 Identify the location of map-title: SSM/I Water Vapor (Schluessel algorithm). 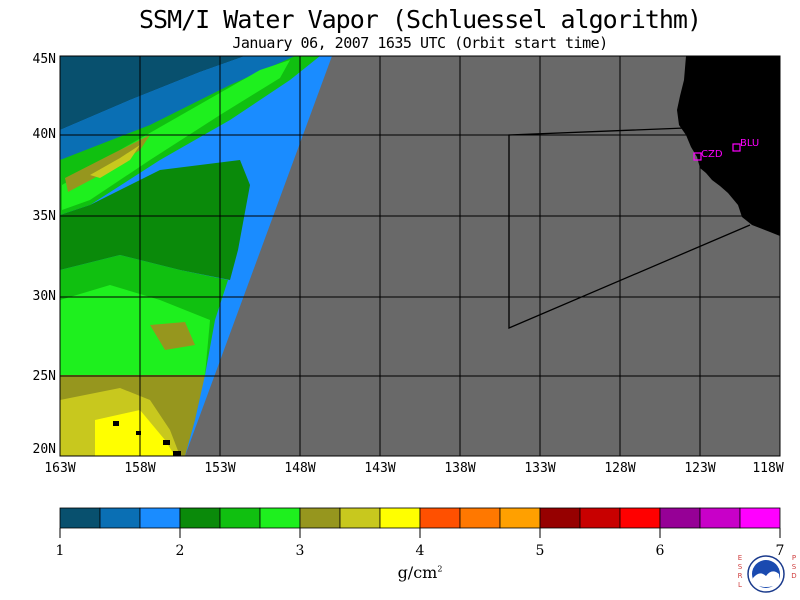
(420, 19).